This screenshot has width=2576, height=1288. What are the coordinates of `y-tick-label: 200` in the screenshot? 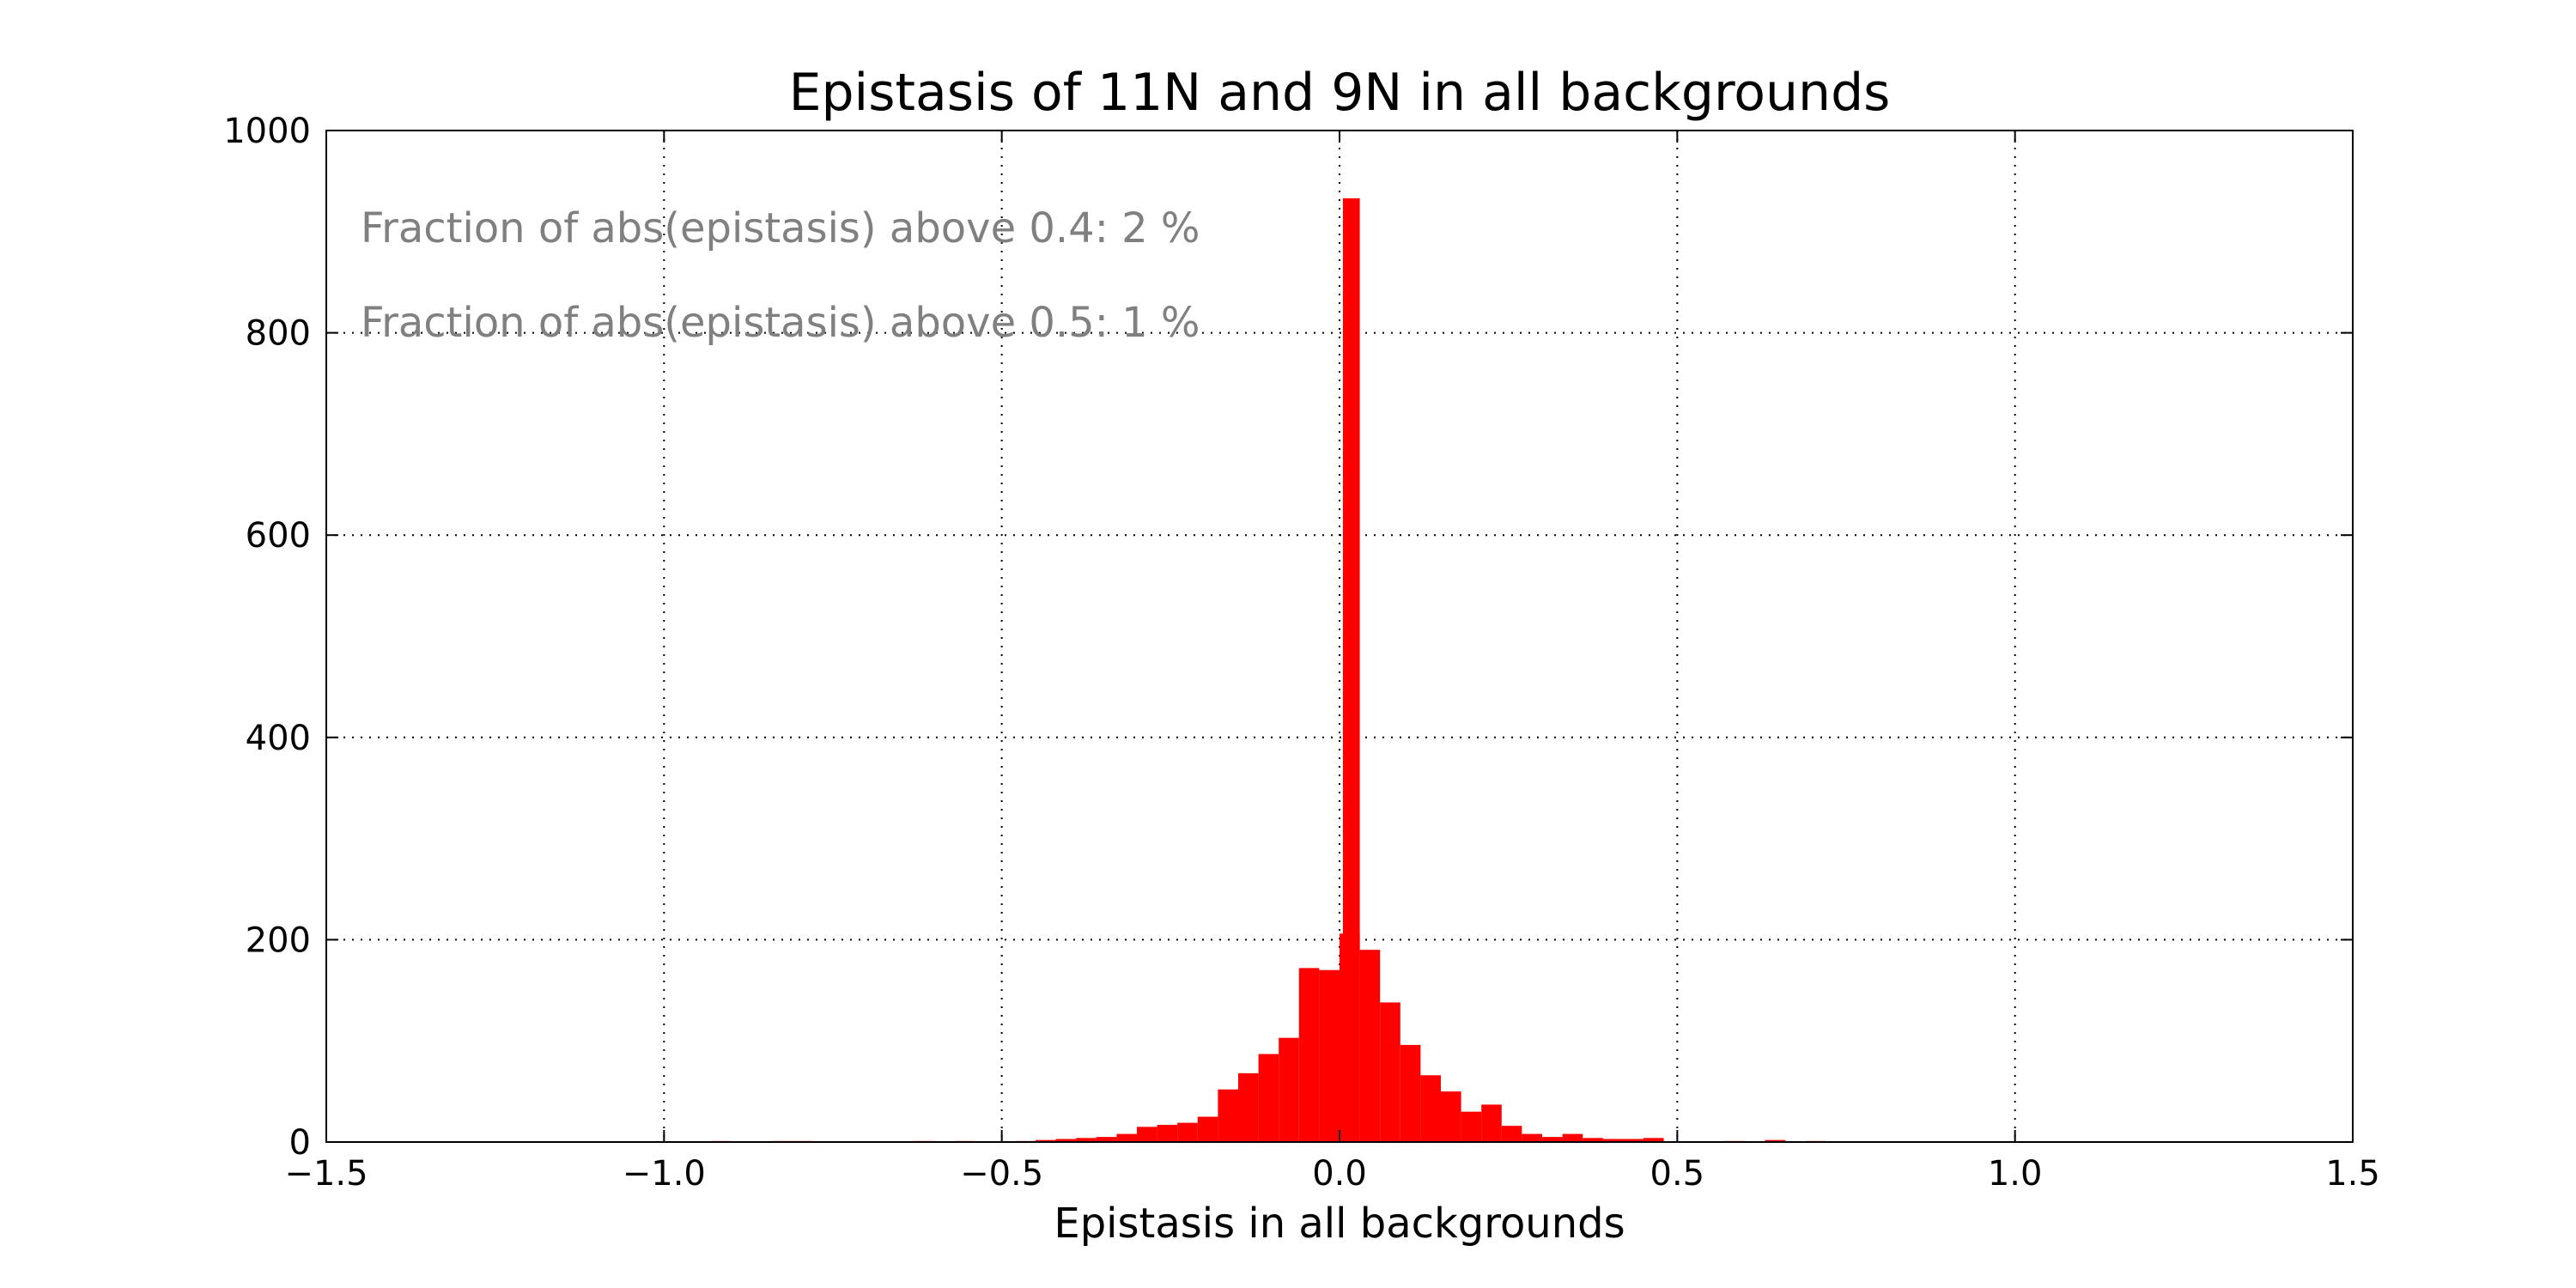 It's located at (279, 940).